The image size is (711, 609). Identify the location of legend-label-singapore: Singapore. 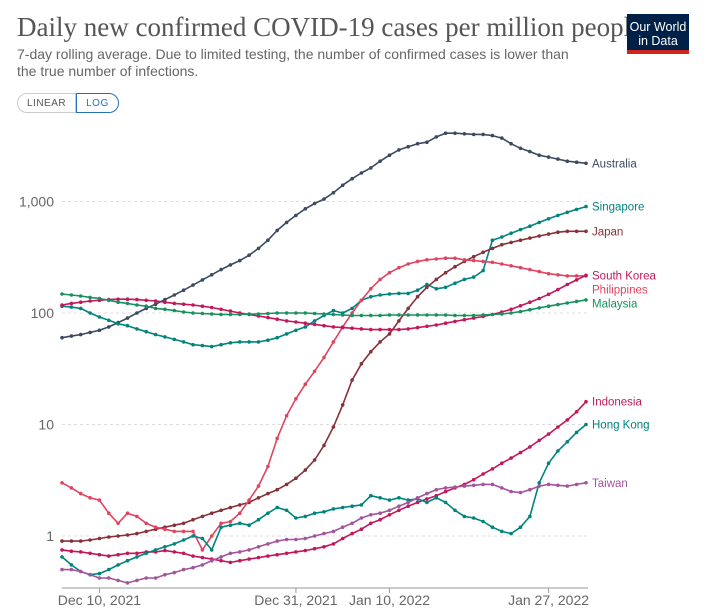
(618, 208).